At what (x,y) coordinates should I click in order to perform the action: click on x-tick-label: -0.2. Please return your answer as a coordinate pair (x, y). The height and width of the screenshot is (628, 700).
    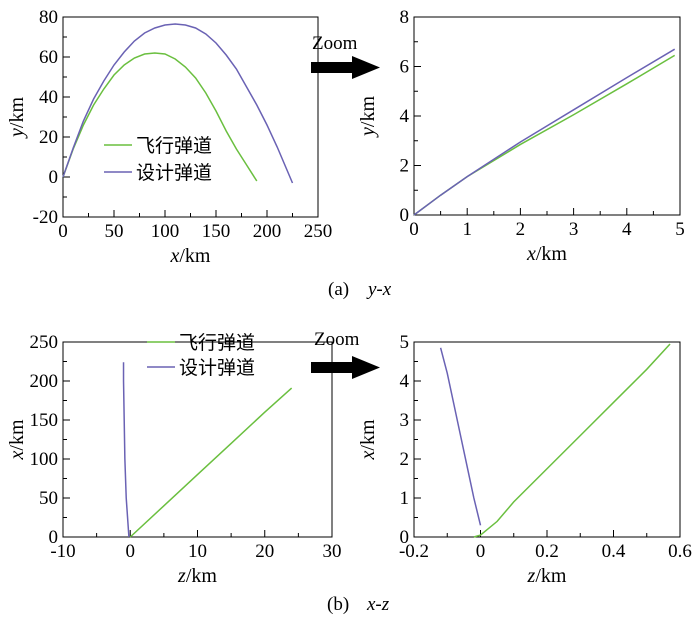
    Looking at the image, I should click on (414, 551).